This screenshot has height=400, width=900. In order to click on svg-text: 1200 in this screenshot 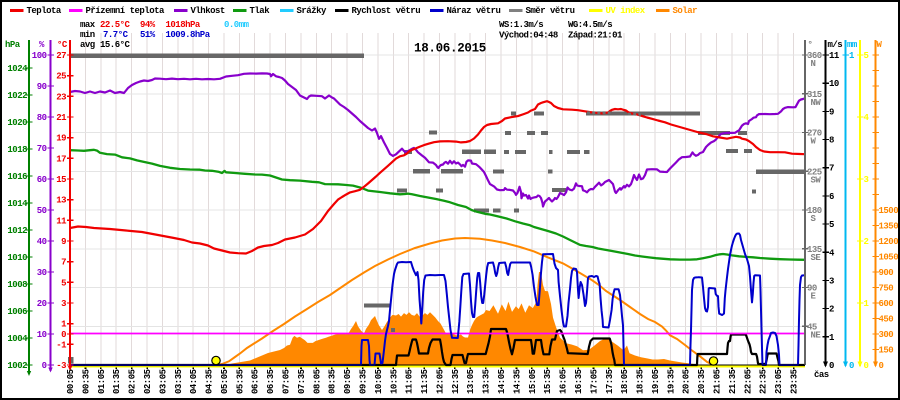, I will do `click(889, 242)`.